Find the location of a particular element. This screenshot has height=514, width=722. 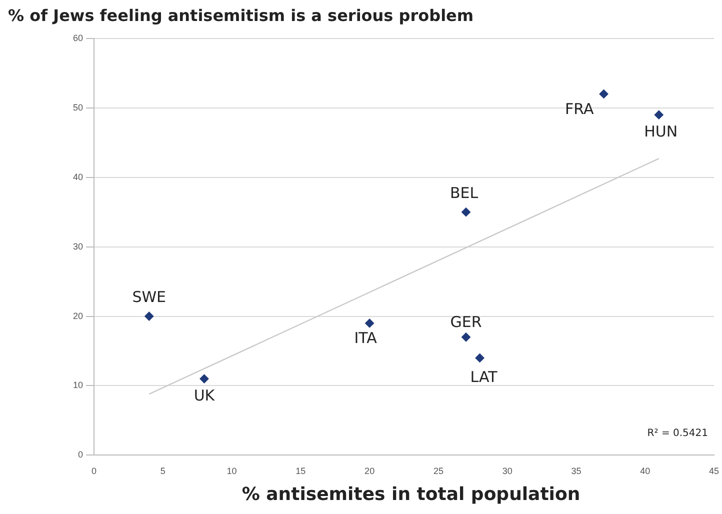

y-tick-label: 50 is located at coordinates (78, 107).